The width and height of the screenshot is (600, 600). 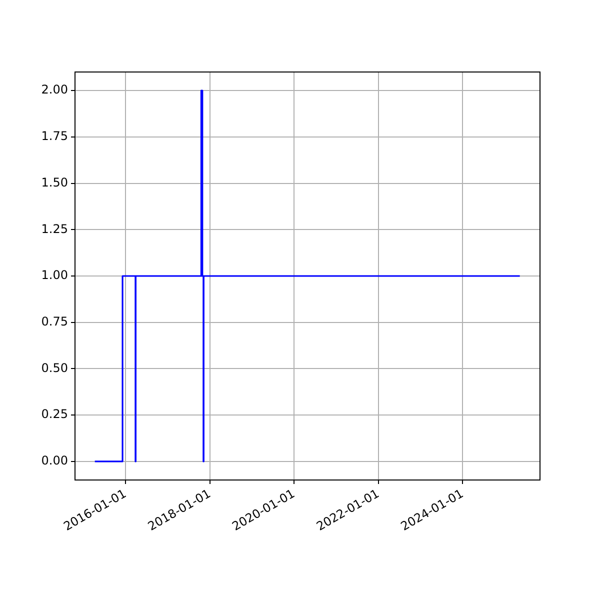 I want to click on y-tick-label: 2.00, so click(x=54, y=89).